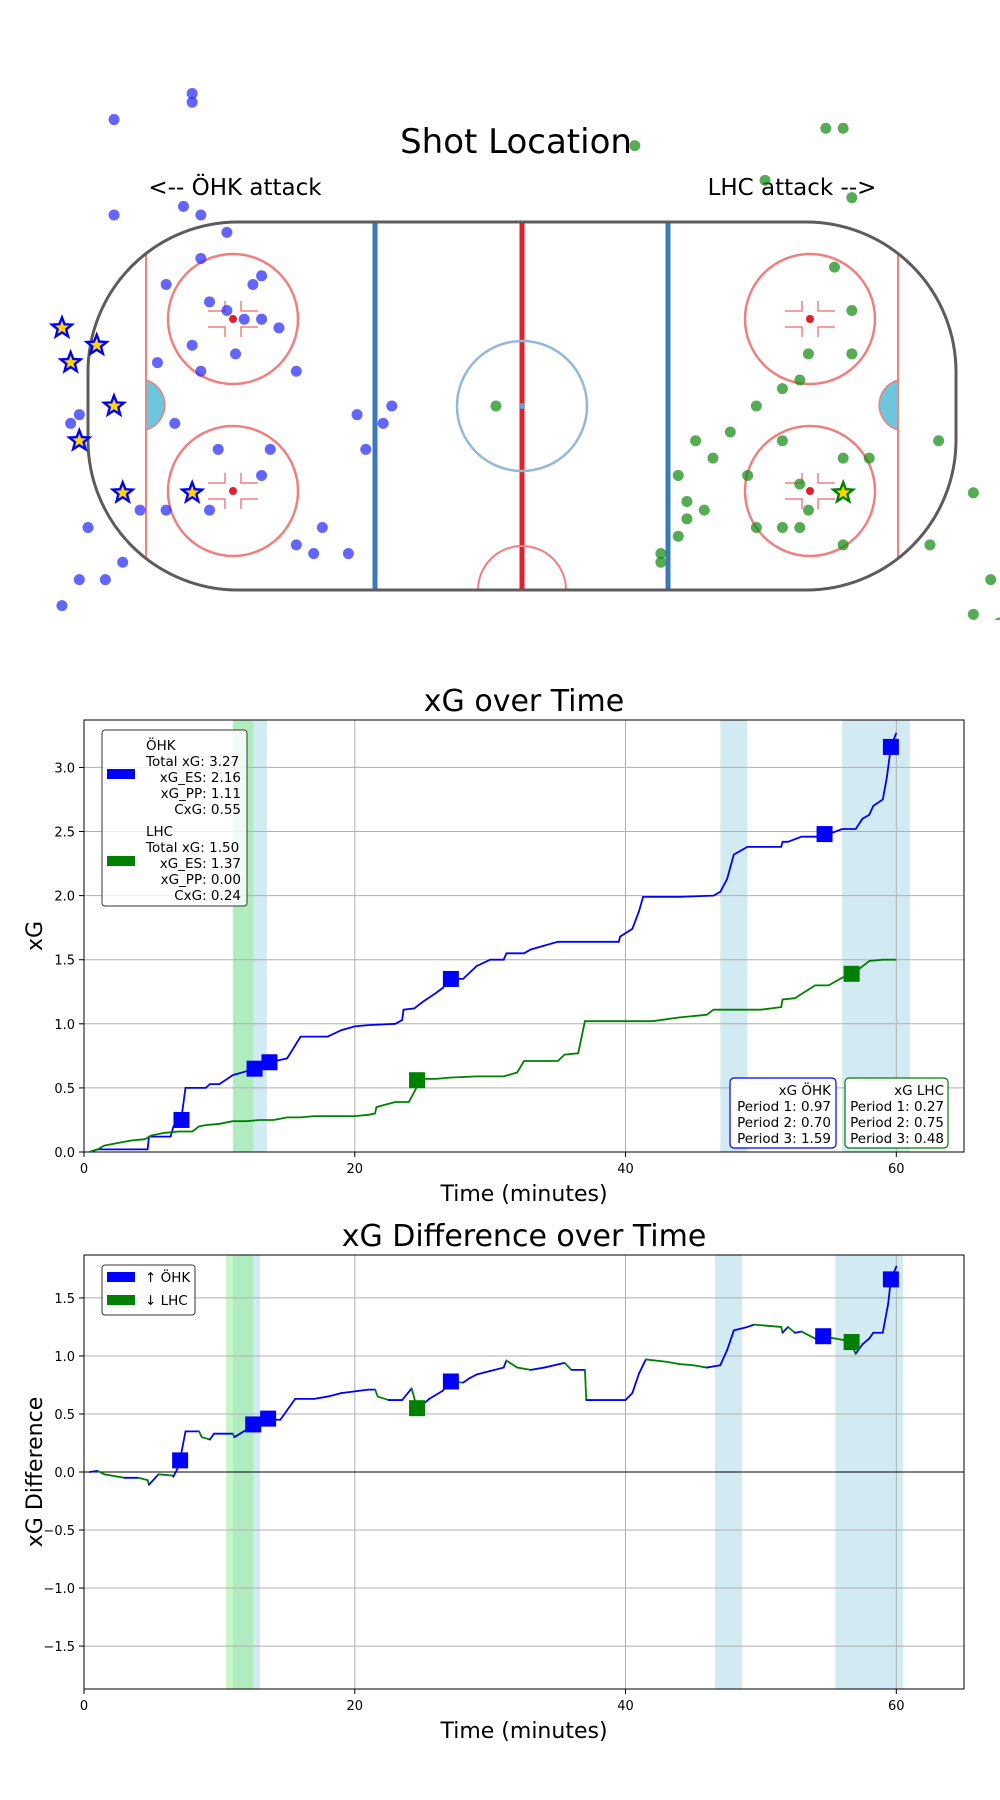 The width and height of the screenshot is (1000, 1800). I want to click on legend-ohk-total: Total xG: 3.27, so click(192, 762).